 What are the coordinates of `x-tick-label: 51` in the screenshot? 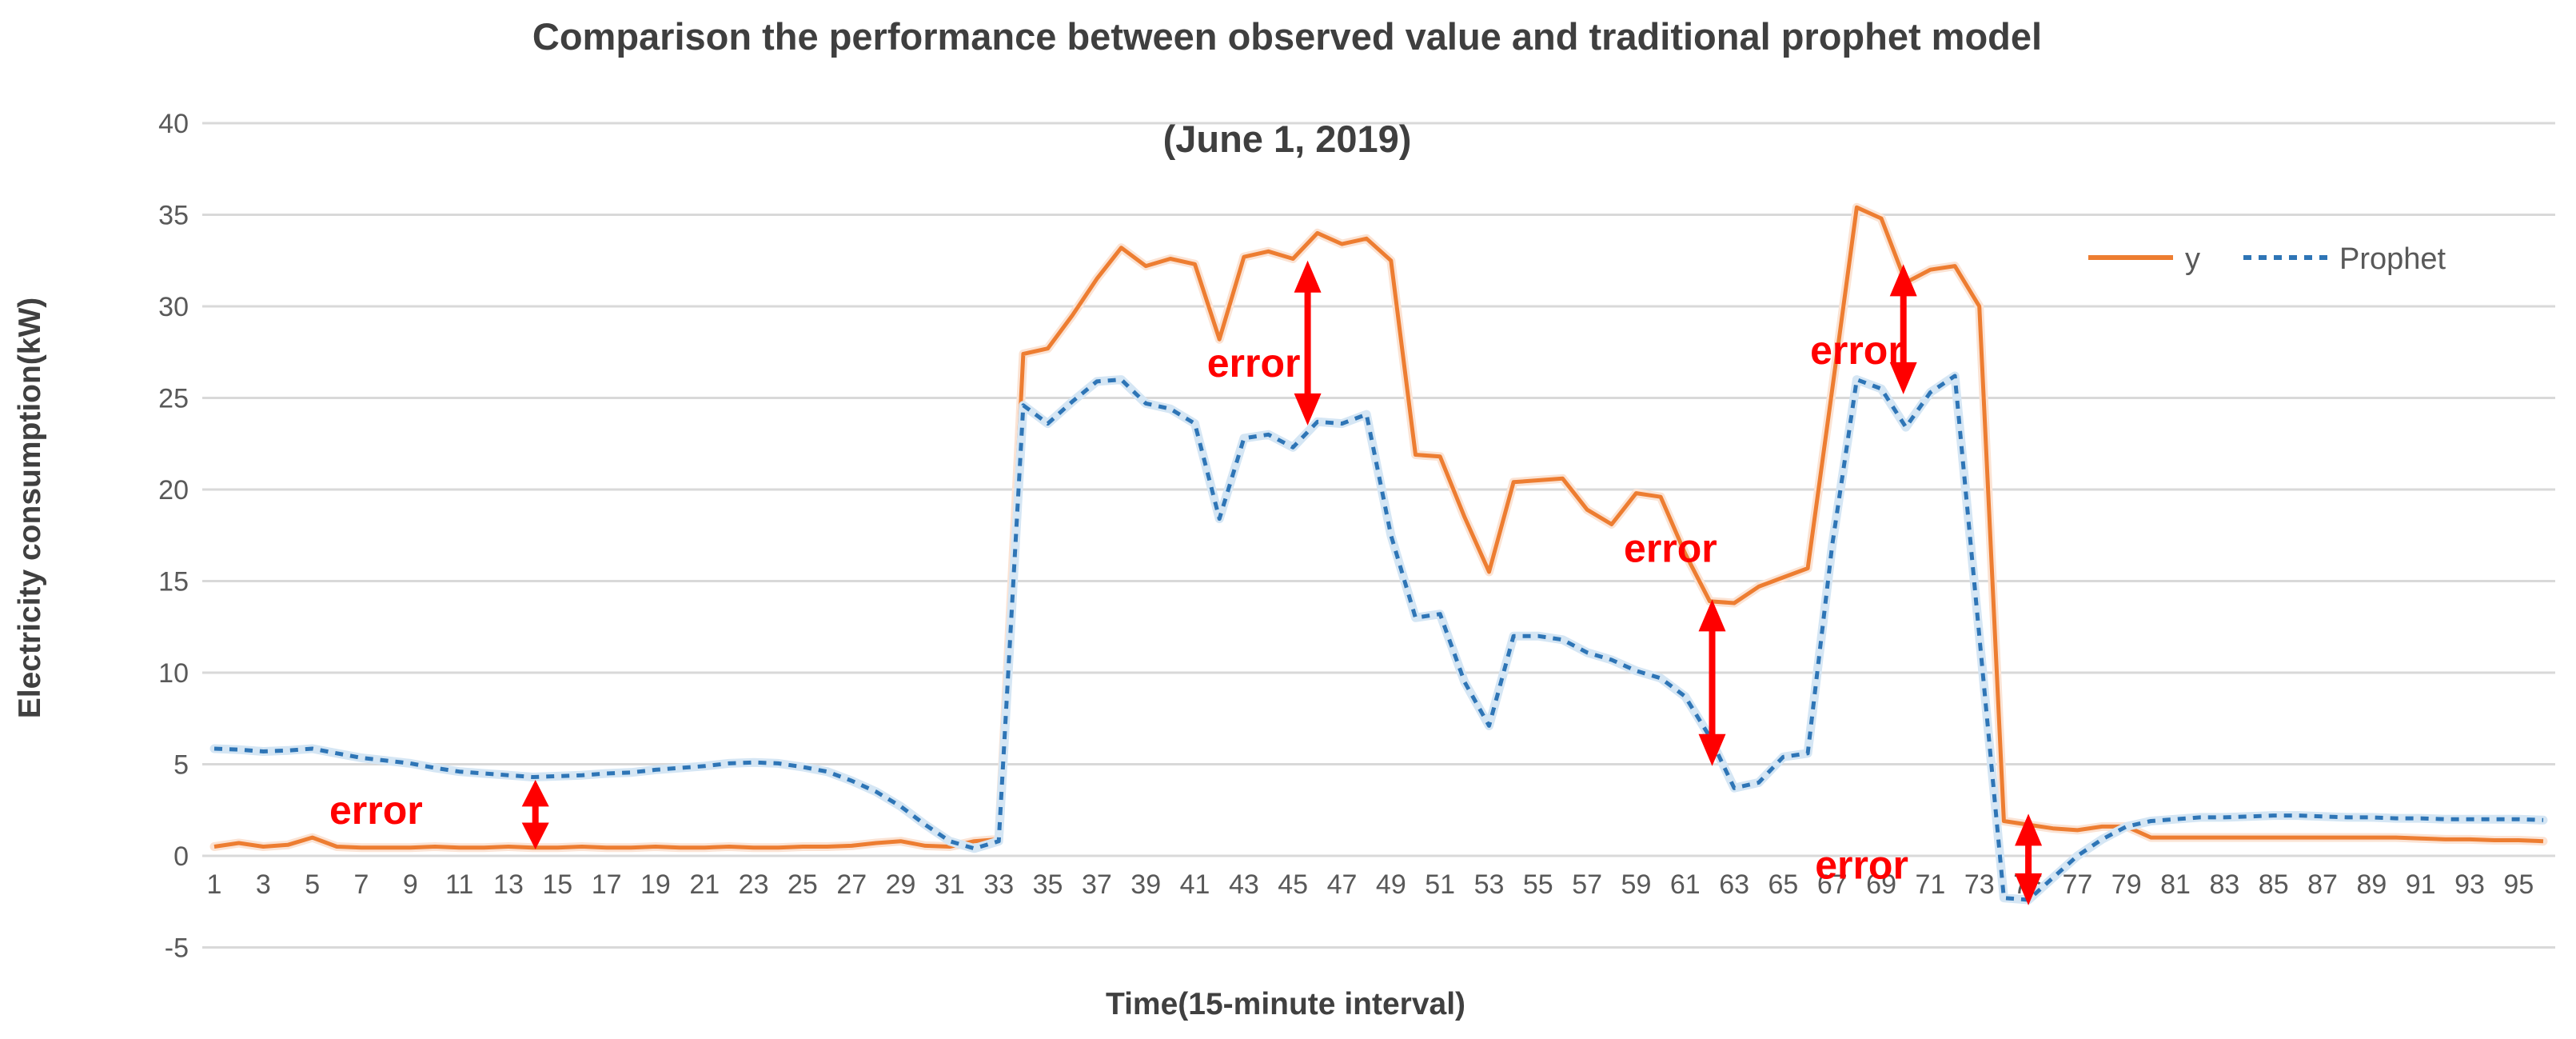 It's located at (1440, 884).